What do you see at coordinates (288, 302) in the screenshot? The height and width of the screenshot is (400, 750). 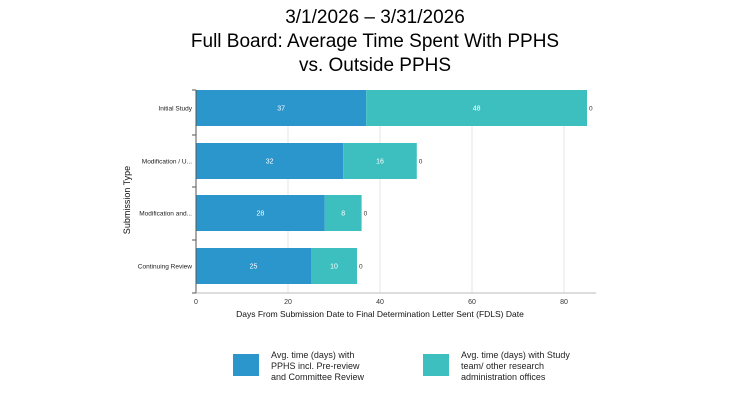 I see `x-tick-label: 20` at bounding box center [288, 302].